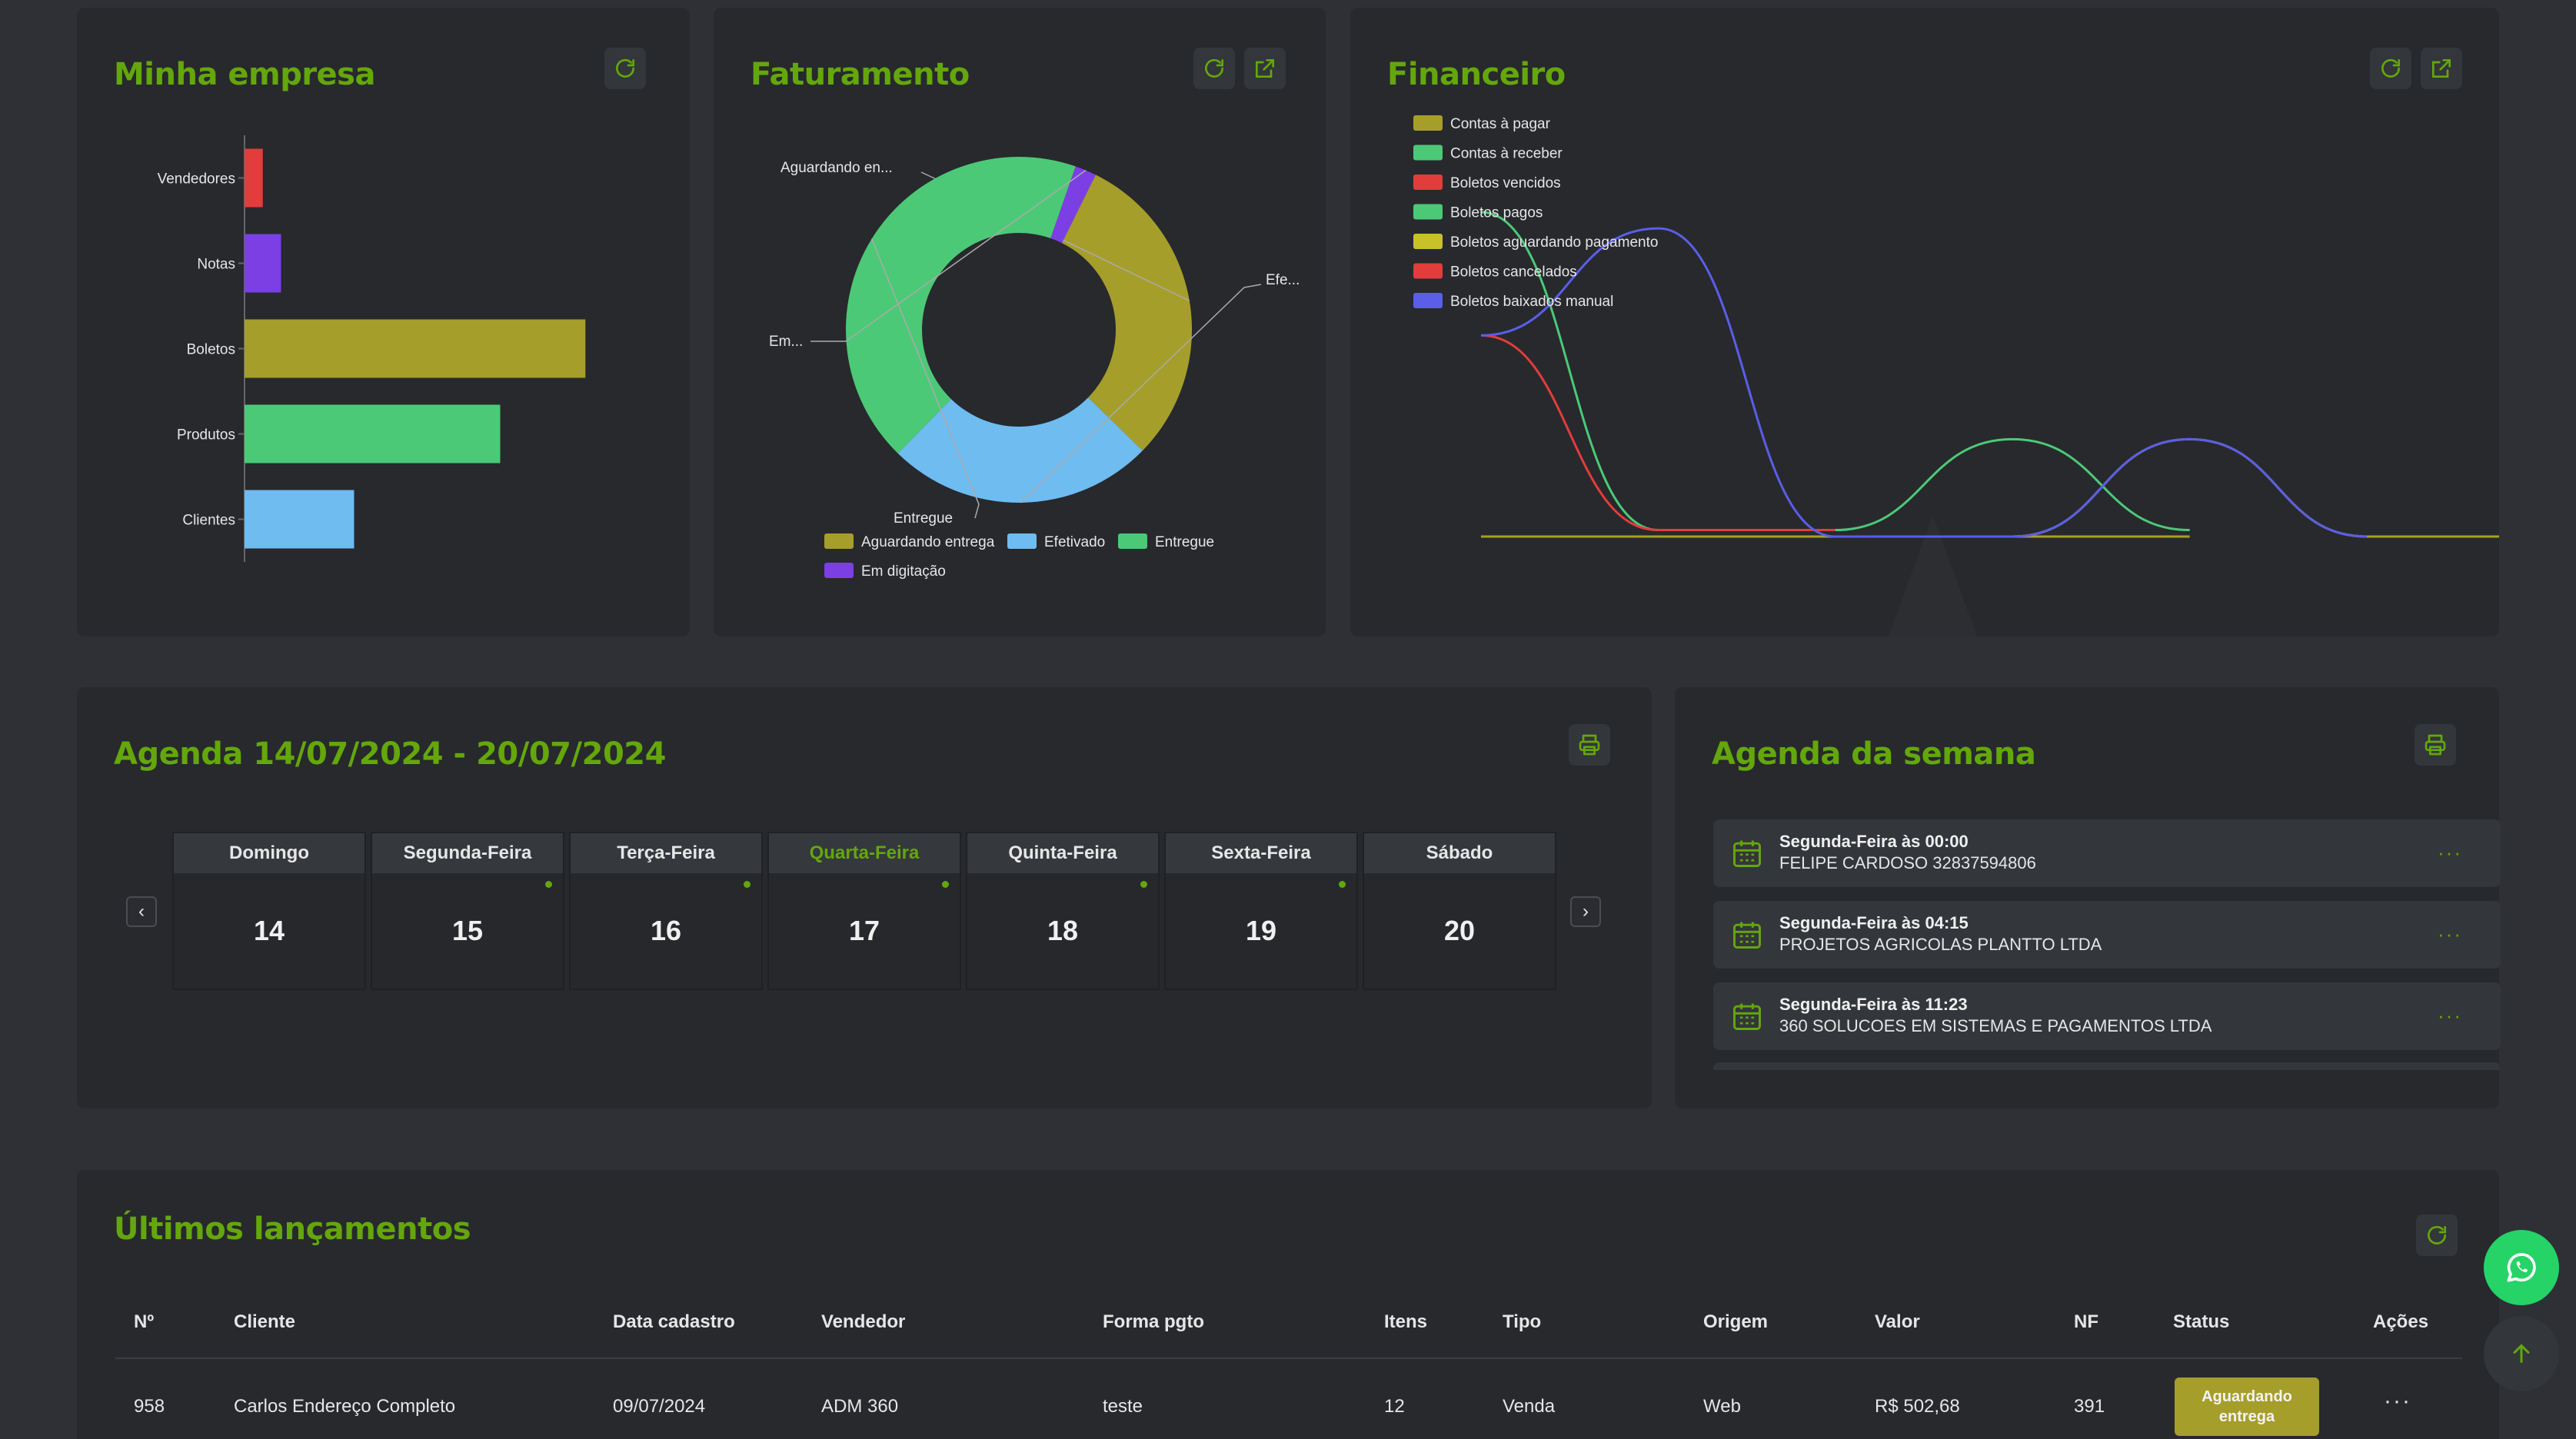  What do you see at coordinates (1496, 213) in the screenshot?
I see `legend-label: Boletos pagos` at bounding box center [1496, 213].